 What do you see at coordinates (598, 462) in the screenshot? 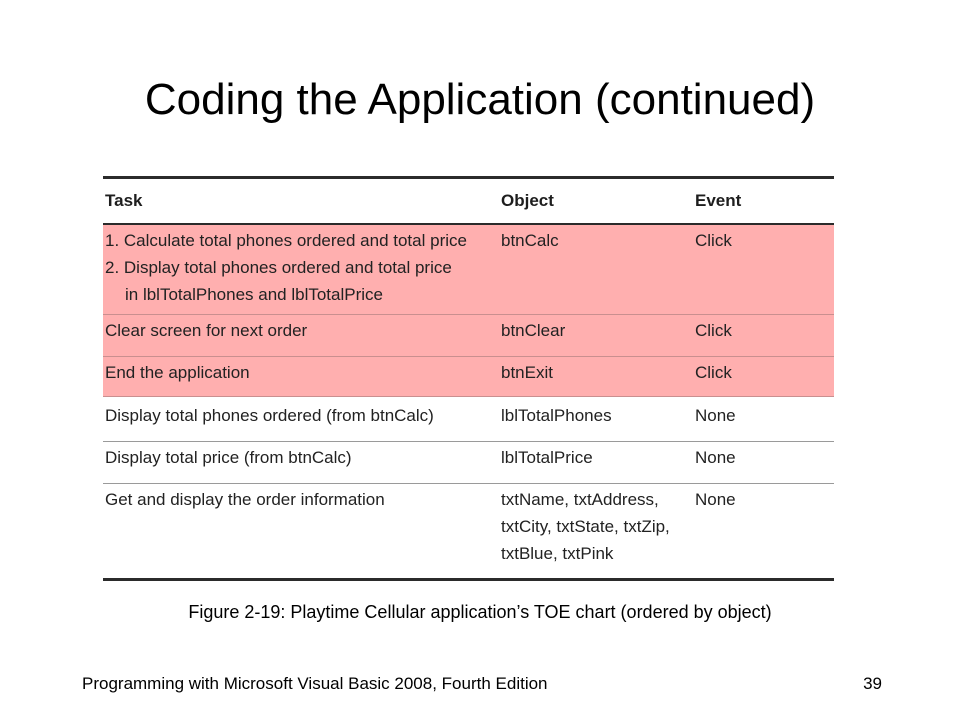
I see `object-cell: lblTotalPrice` at bounding box center [598, 462].